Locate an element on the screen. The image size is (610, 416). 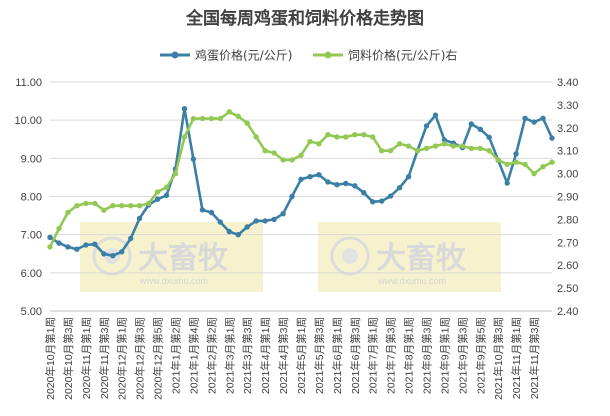
legend-item-egg: 鸡蛋价格(元/公斤) is located at coordinates (226, 55).